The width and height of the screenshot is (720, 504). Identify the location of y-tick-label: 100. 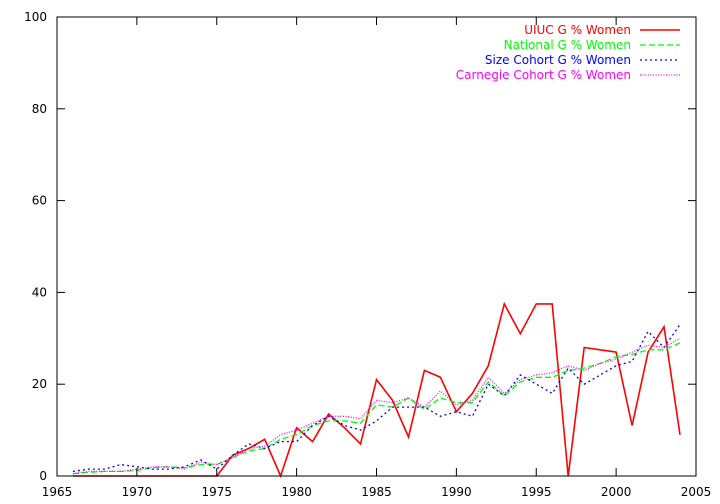
(35, 17).